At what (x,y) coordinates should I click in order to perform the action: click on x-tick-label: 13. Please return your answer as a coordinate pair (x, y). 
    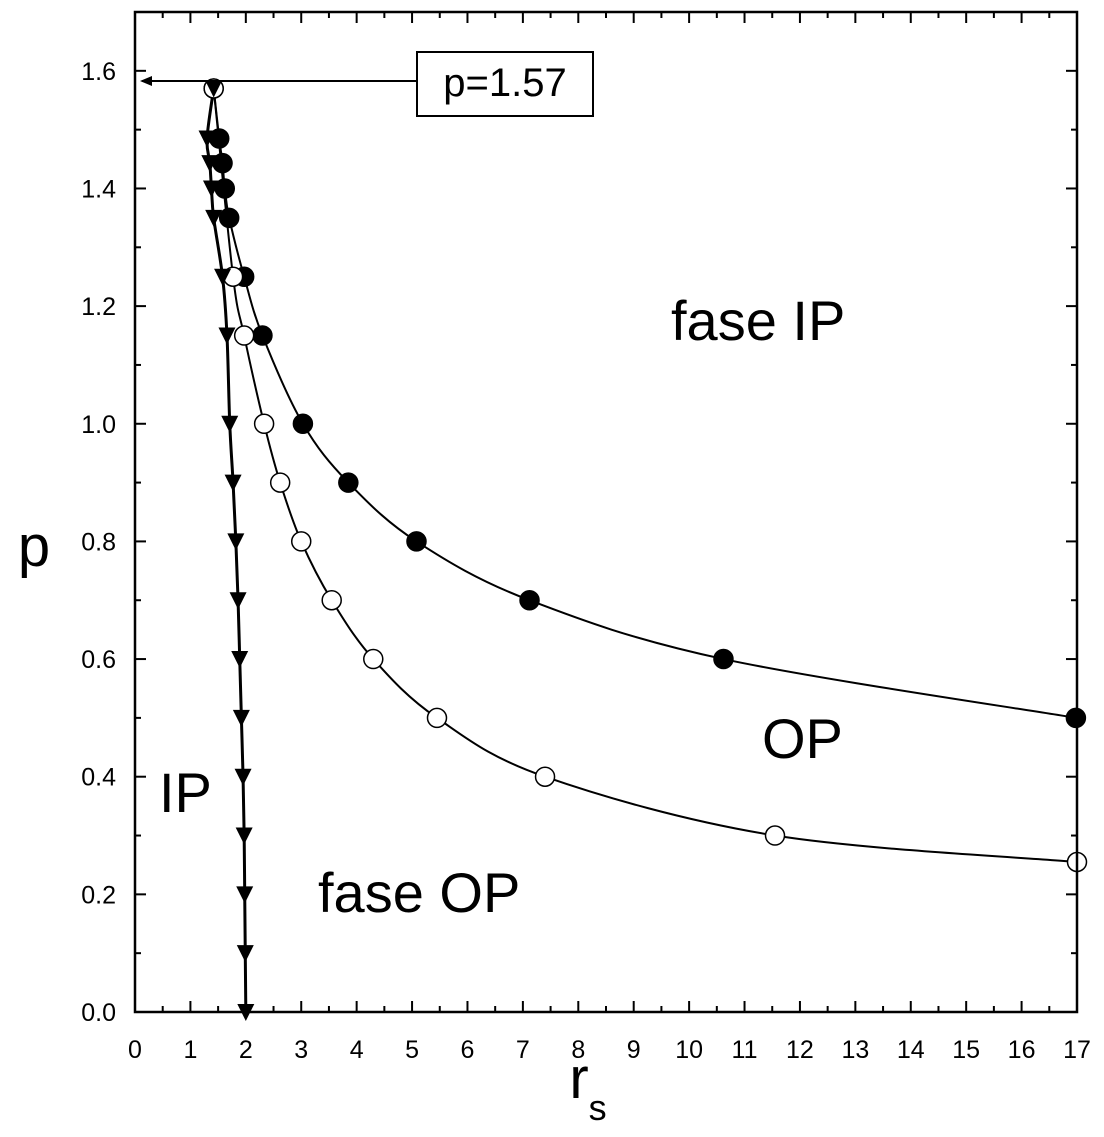
    Looking at the image, I should click on (855, 1050).